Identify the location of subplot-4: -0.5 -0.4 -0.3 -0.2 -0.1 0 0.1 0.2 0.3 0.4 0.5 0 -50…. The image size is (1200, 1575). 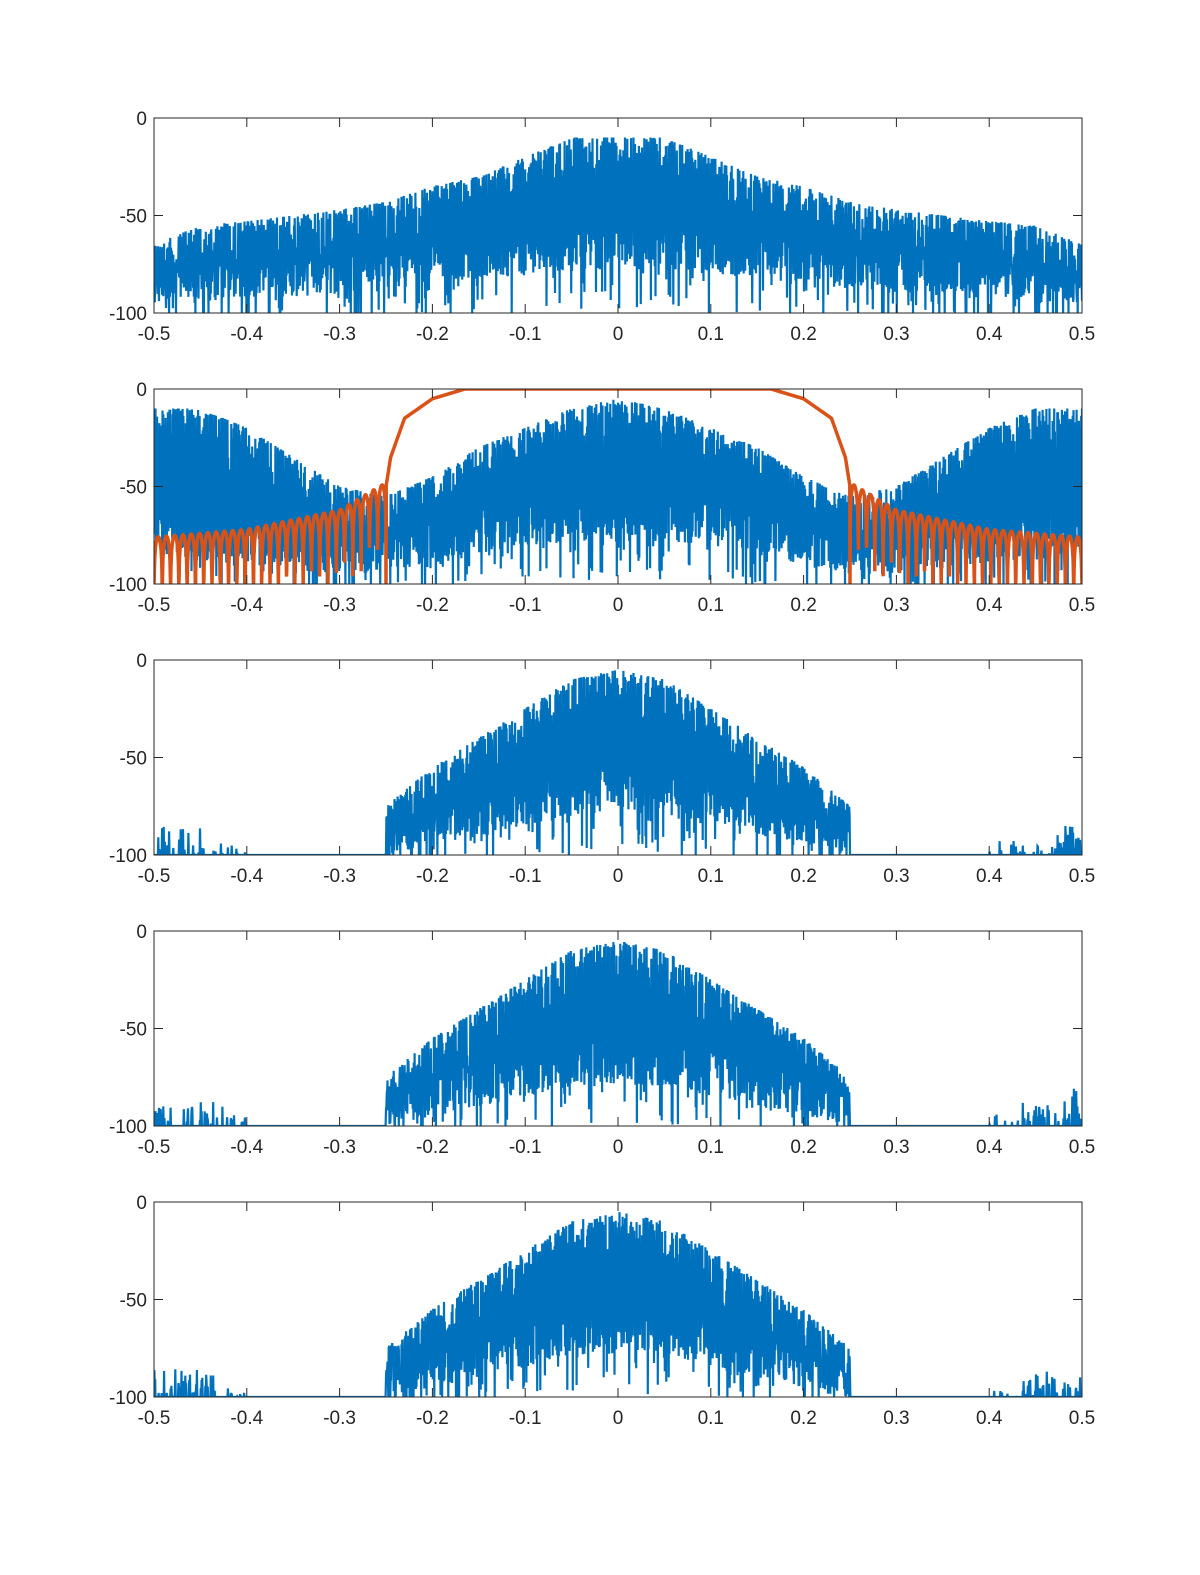
(602, 1040).